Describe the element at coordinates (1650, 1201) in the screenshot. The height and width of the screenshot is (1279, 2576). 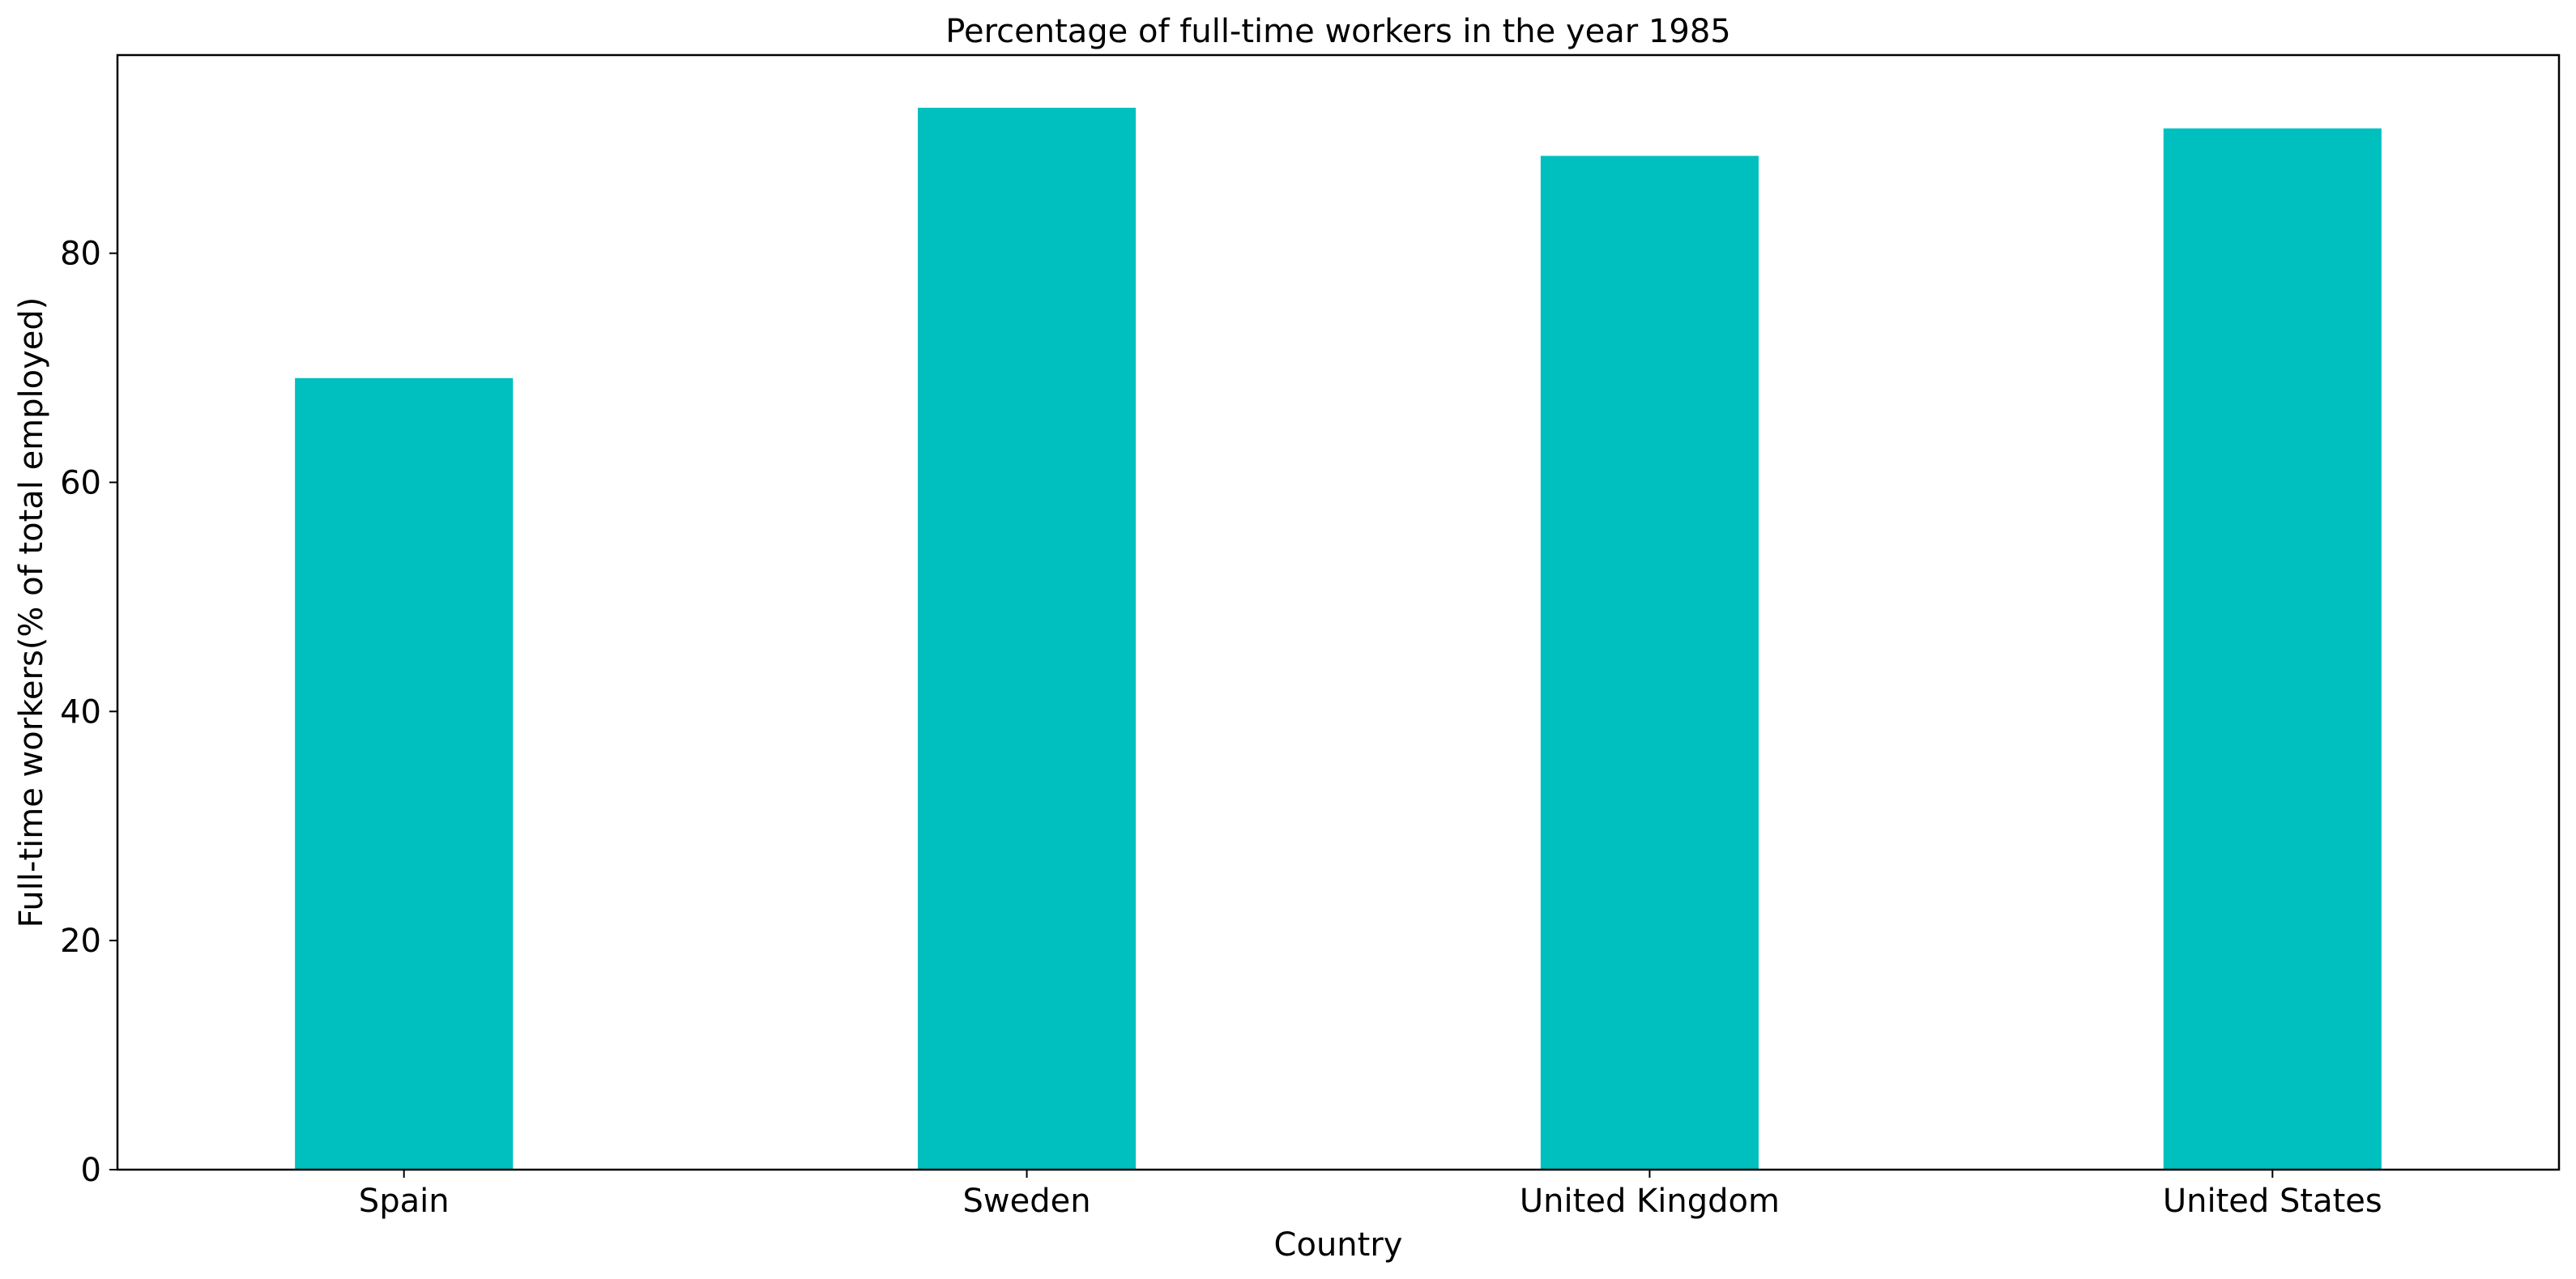
I see `x-tick-label: United Kingdom` at that location.